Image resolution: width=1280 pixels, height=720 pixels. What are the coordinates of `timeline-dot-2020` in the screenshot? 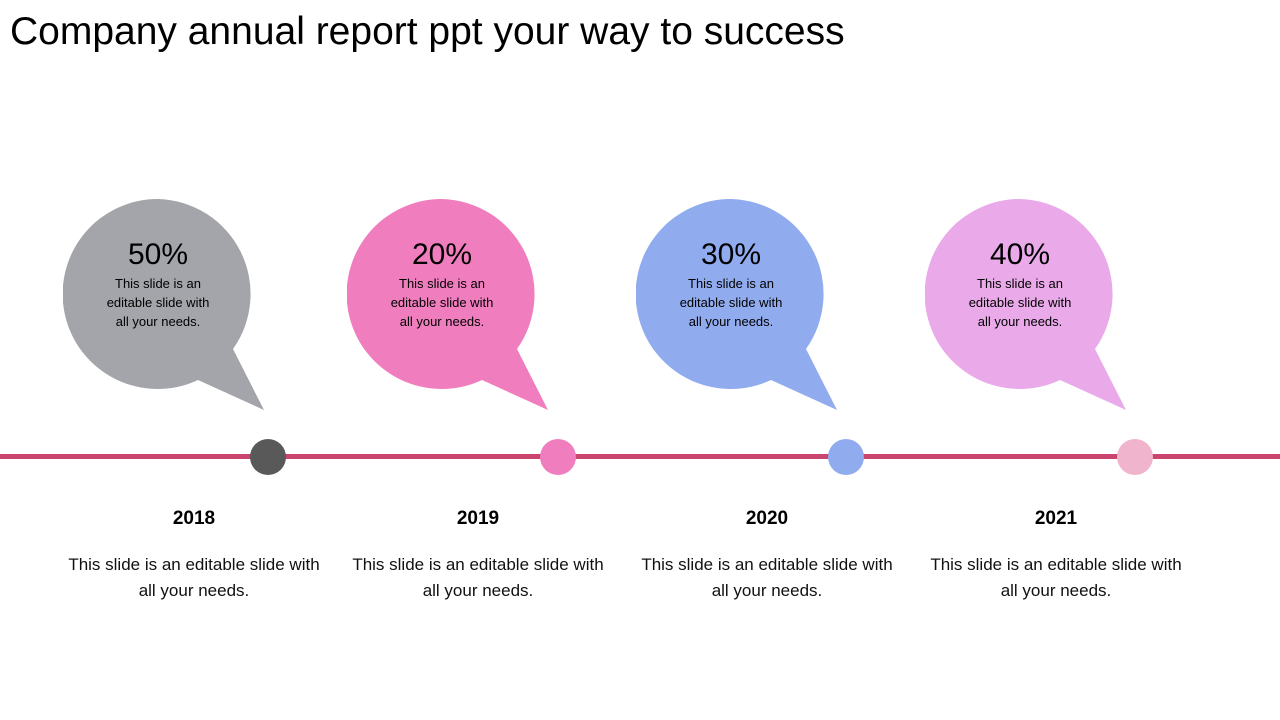 It's located at (846, 457).